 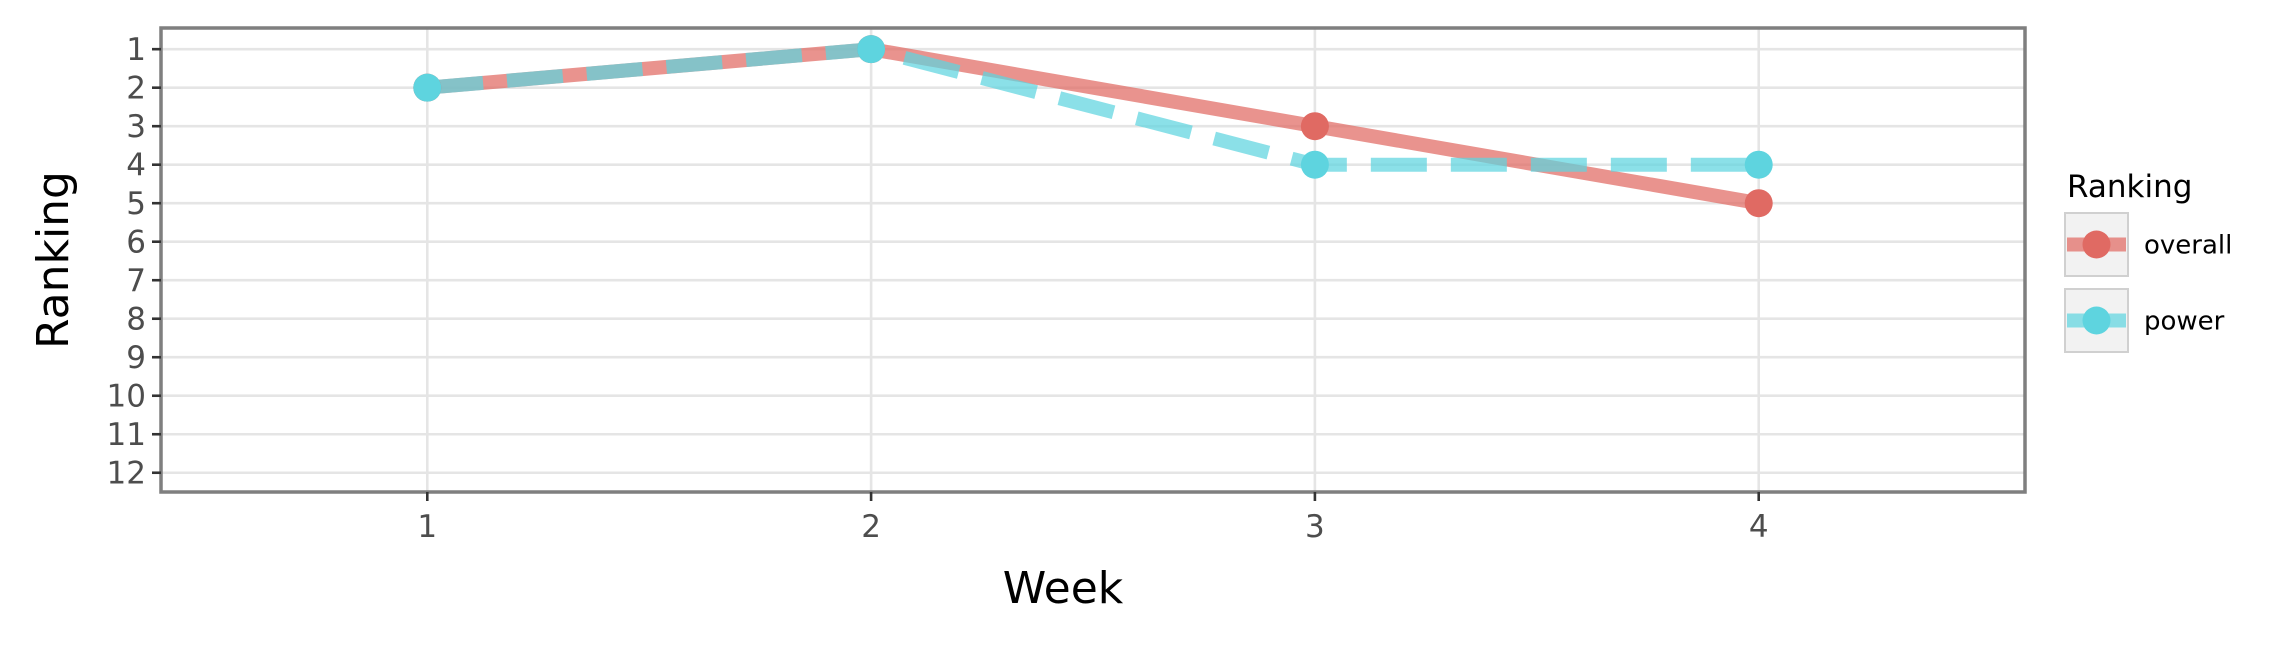 What do you see at coordinates (136, 127) in the screenshot?
I see `y-tick-label: 3` at bounding box center [136, 127].